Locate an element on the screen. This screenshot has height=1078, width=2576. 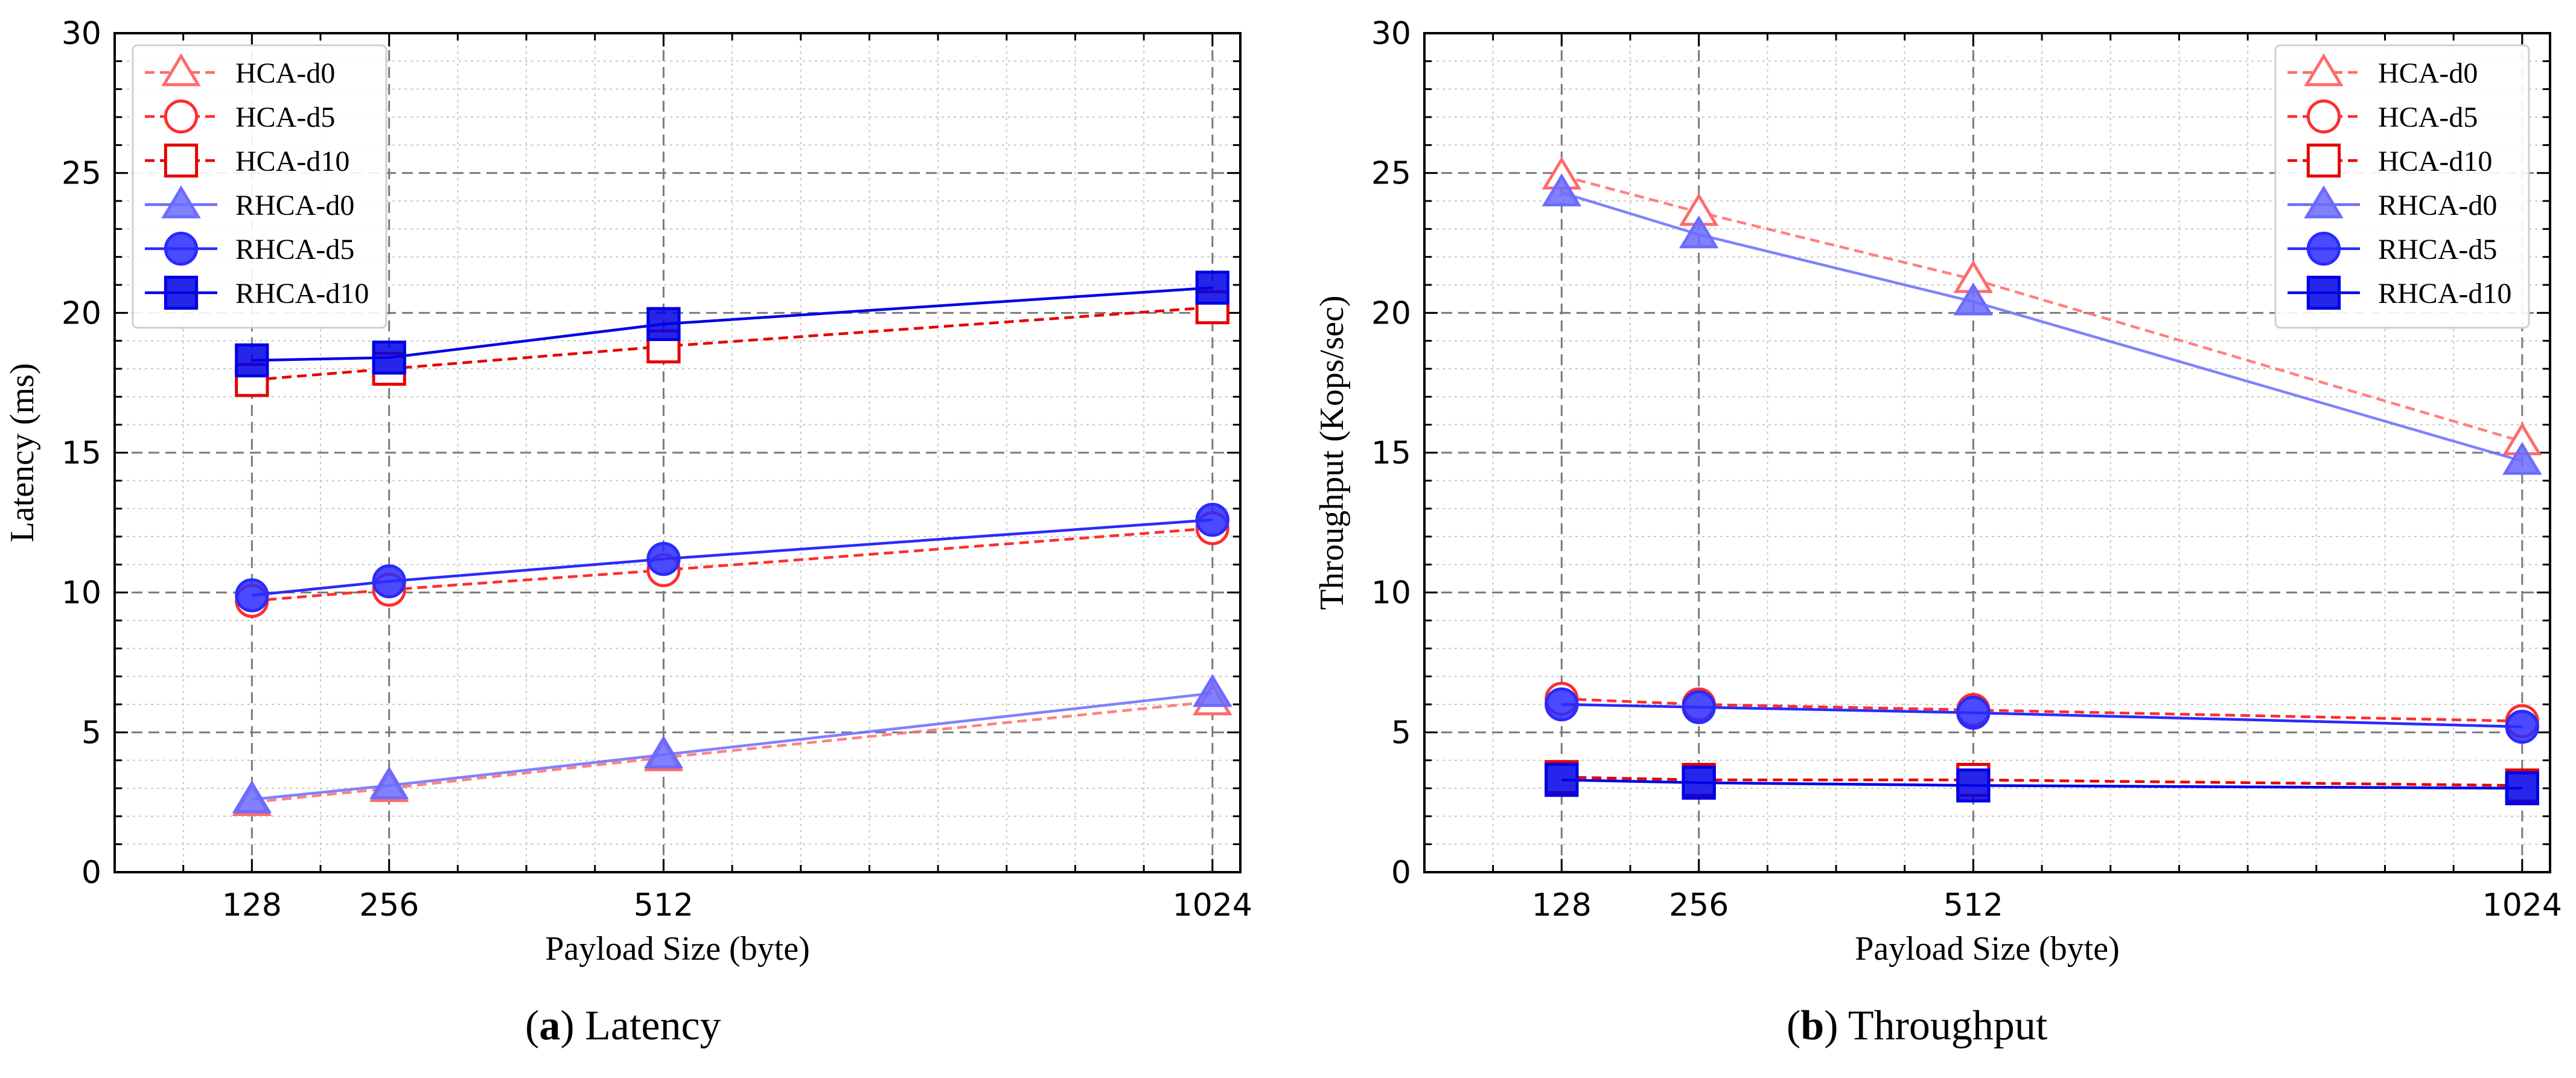
series-line-rhca-d10 is located at coordinates (2041, 784).